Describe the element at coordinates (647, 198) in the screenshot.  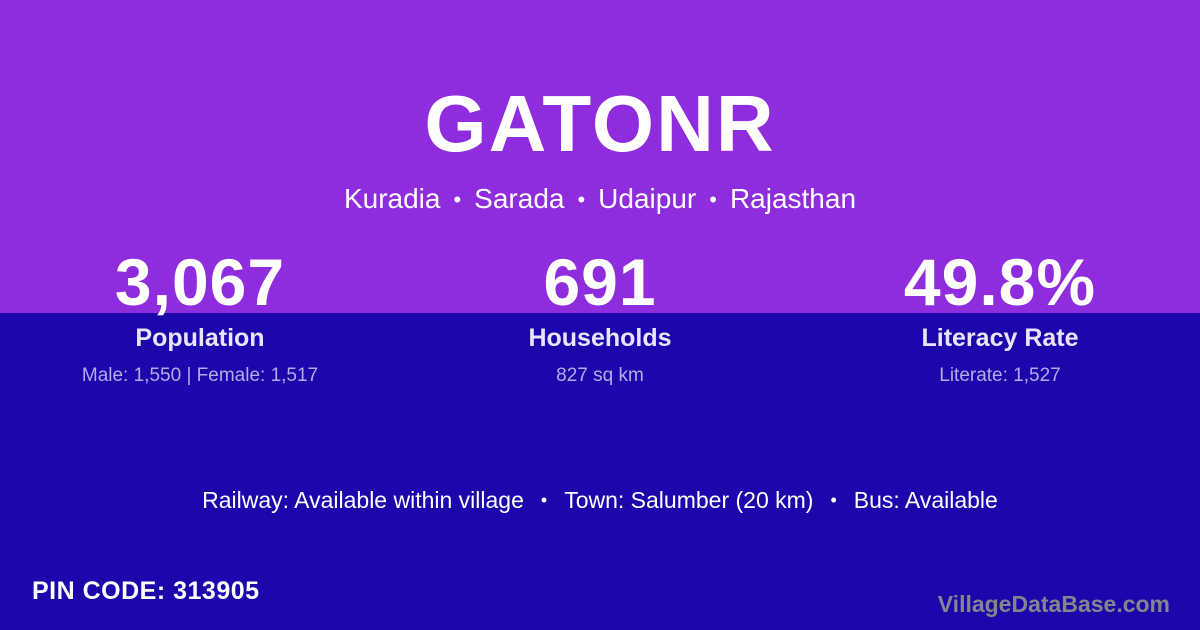
I see `breadcrumb-district: Udaipur` at that location.